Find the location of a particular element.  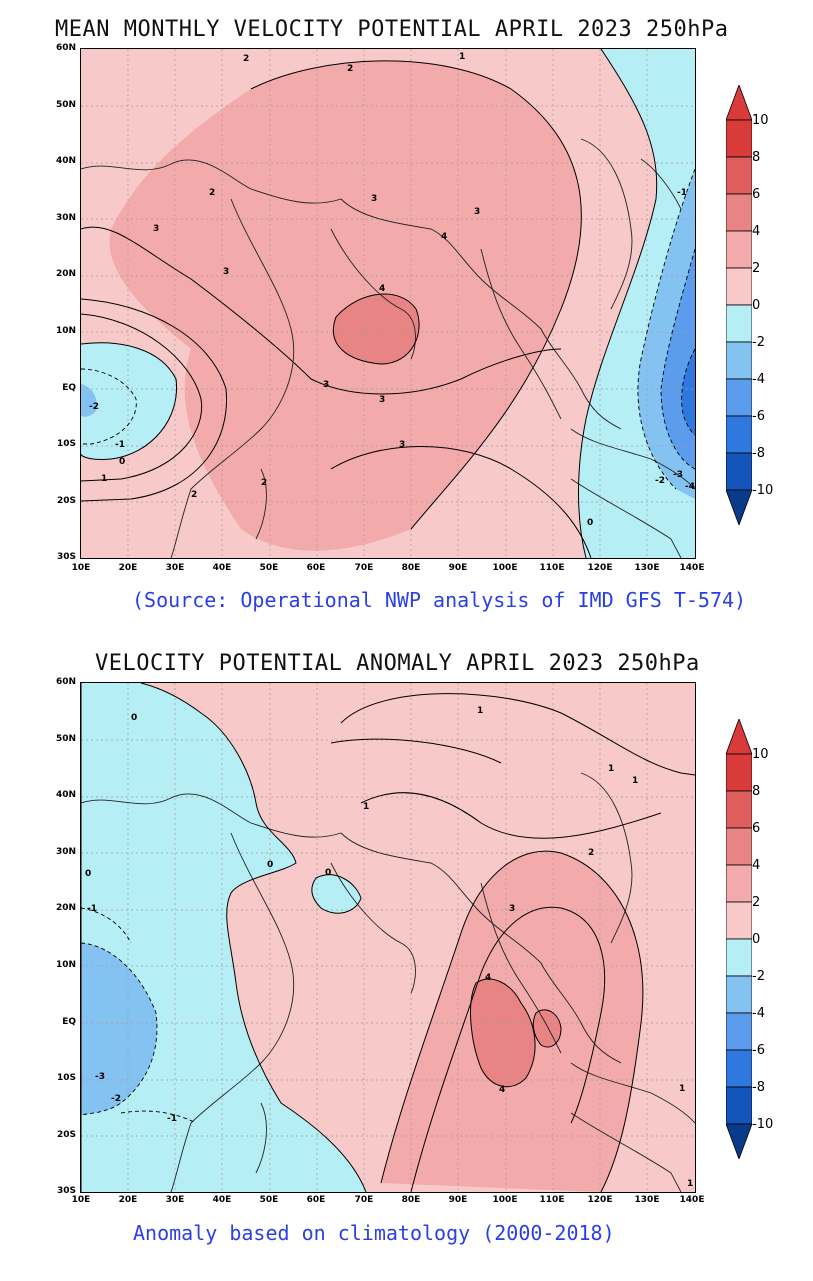

p1-lon-label: 40E is located at coordinates (222, 568).